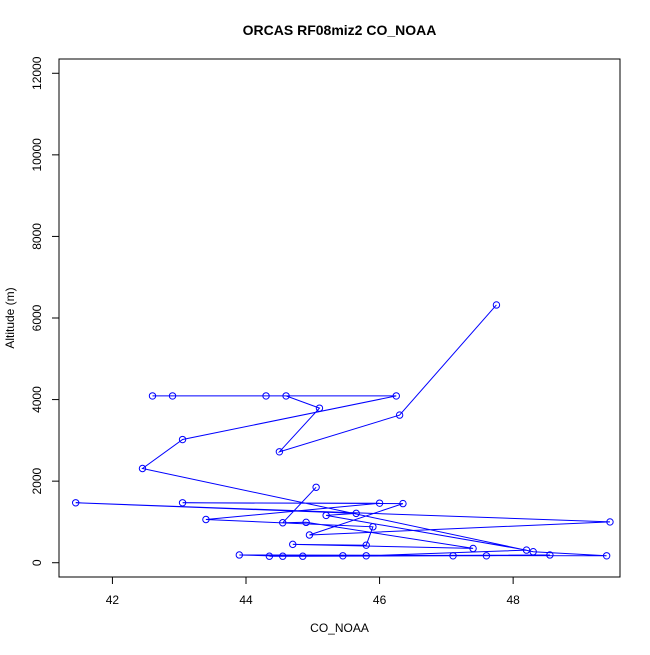  Describe the element at coordinates (45, 311) in the screenshot. I see `y-axis: 0 2000 4000 6000 8000 10000 12000` at that location.